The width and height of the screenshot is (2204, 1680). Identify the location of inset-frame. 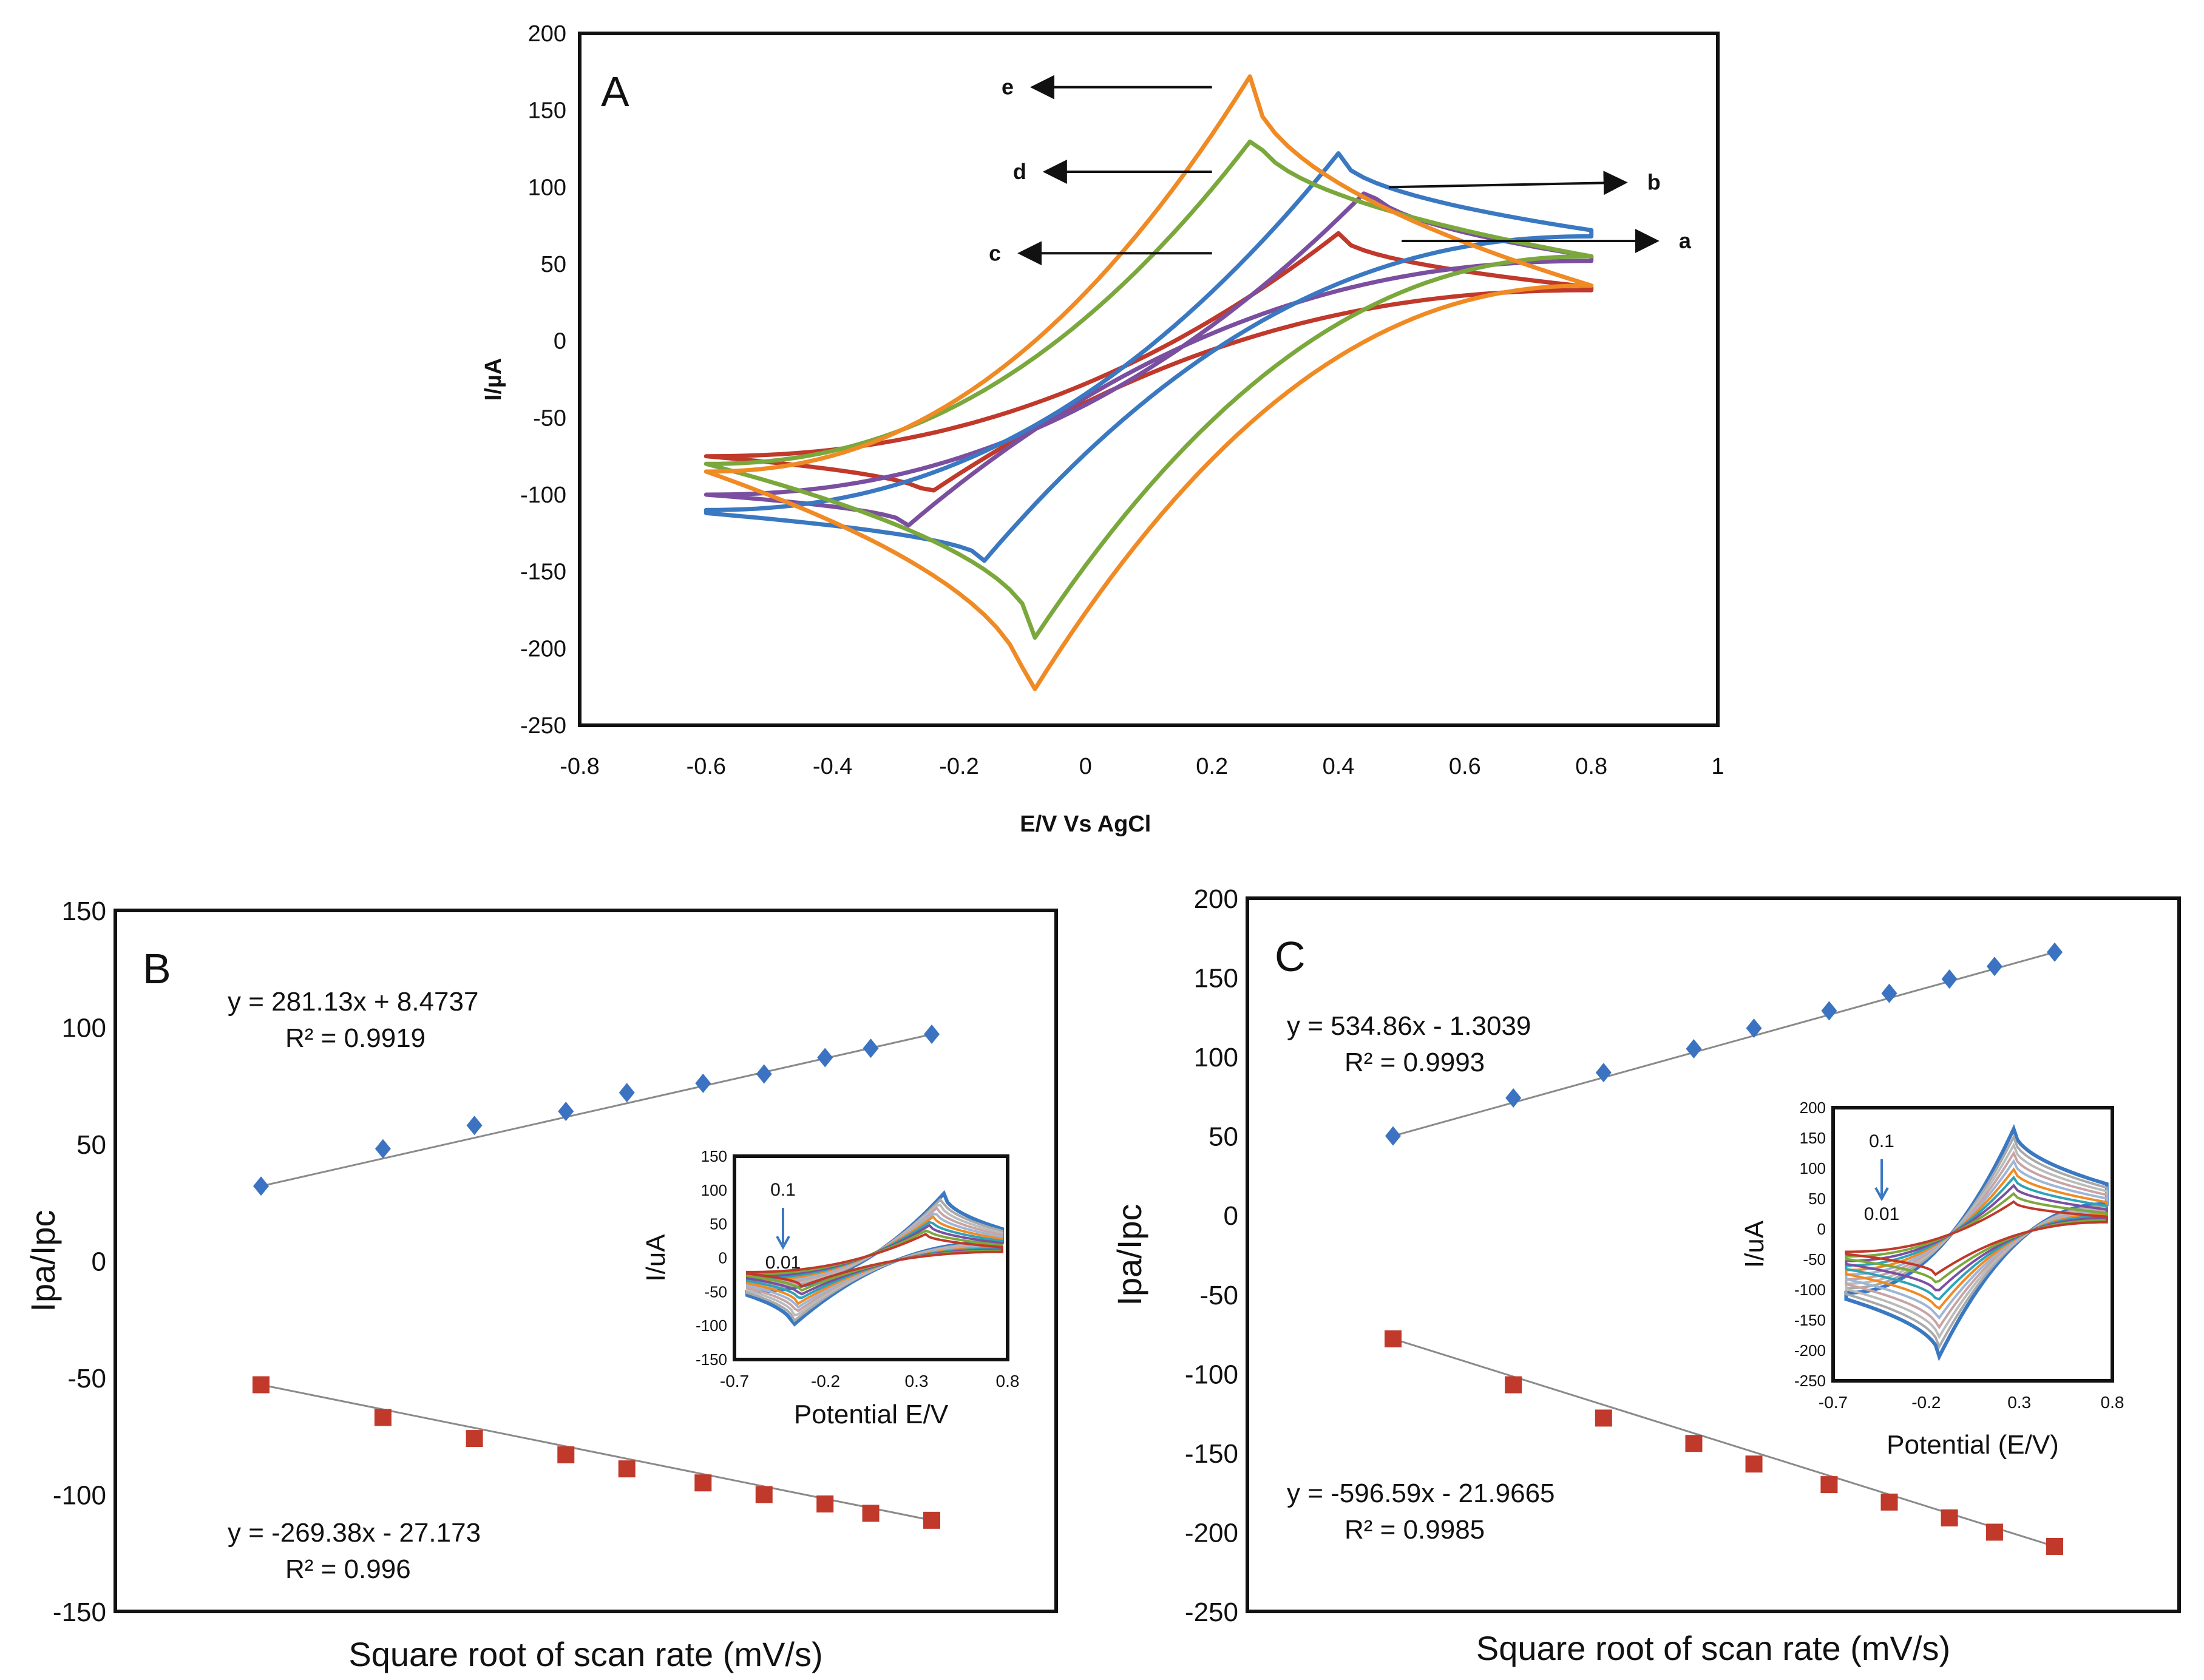
(1972, 1244).